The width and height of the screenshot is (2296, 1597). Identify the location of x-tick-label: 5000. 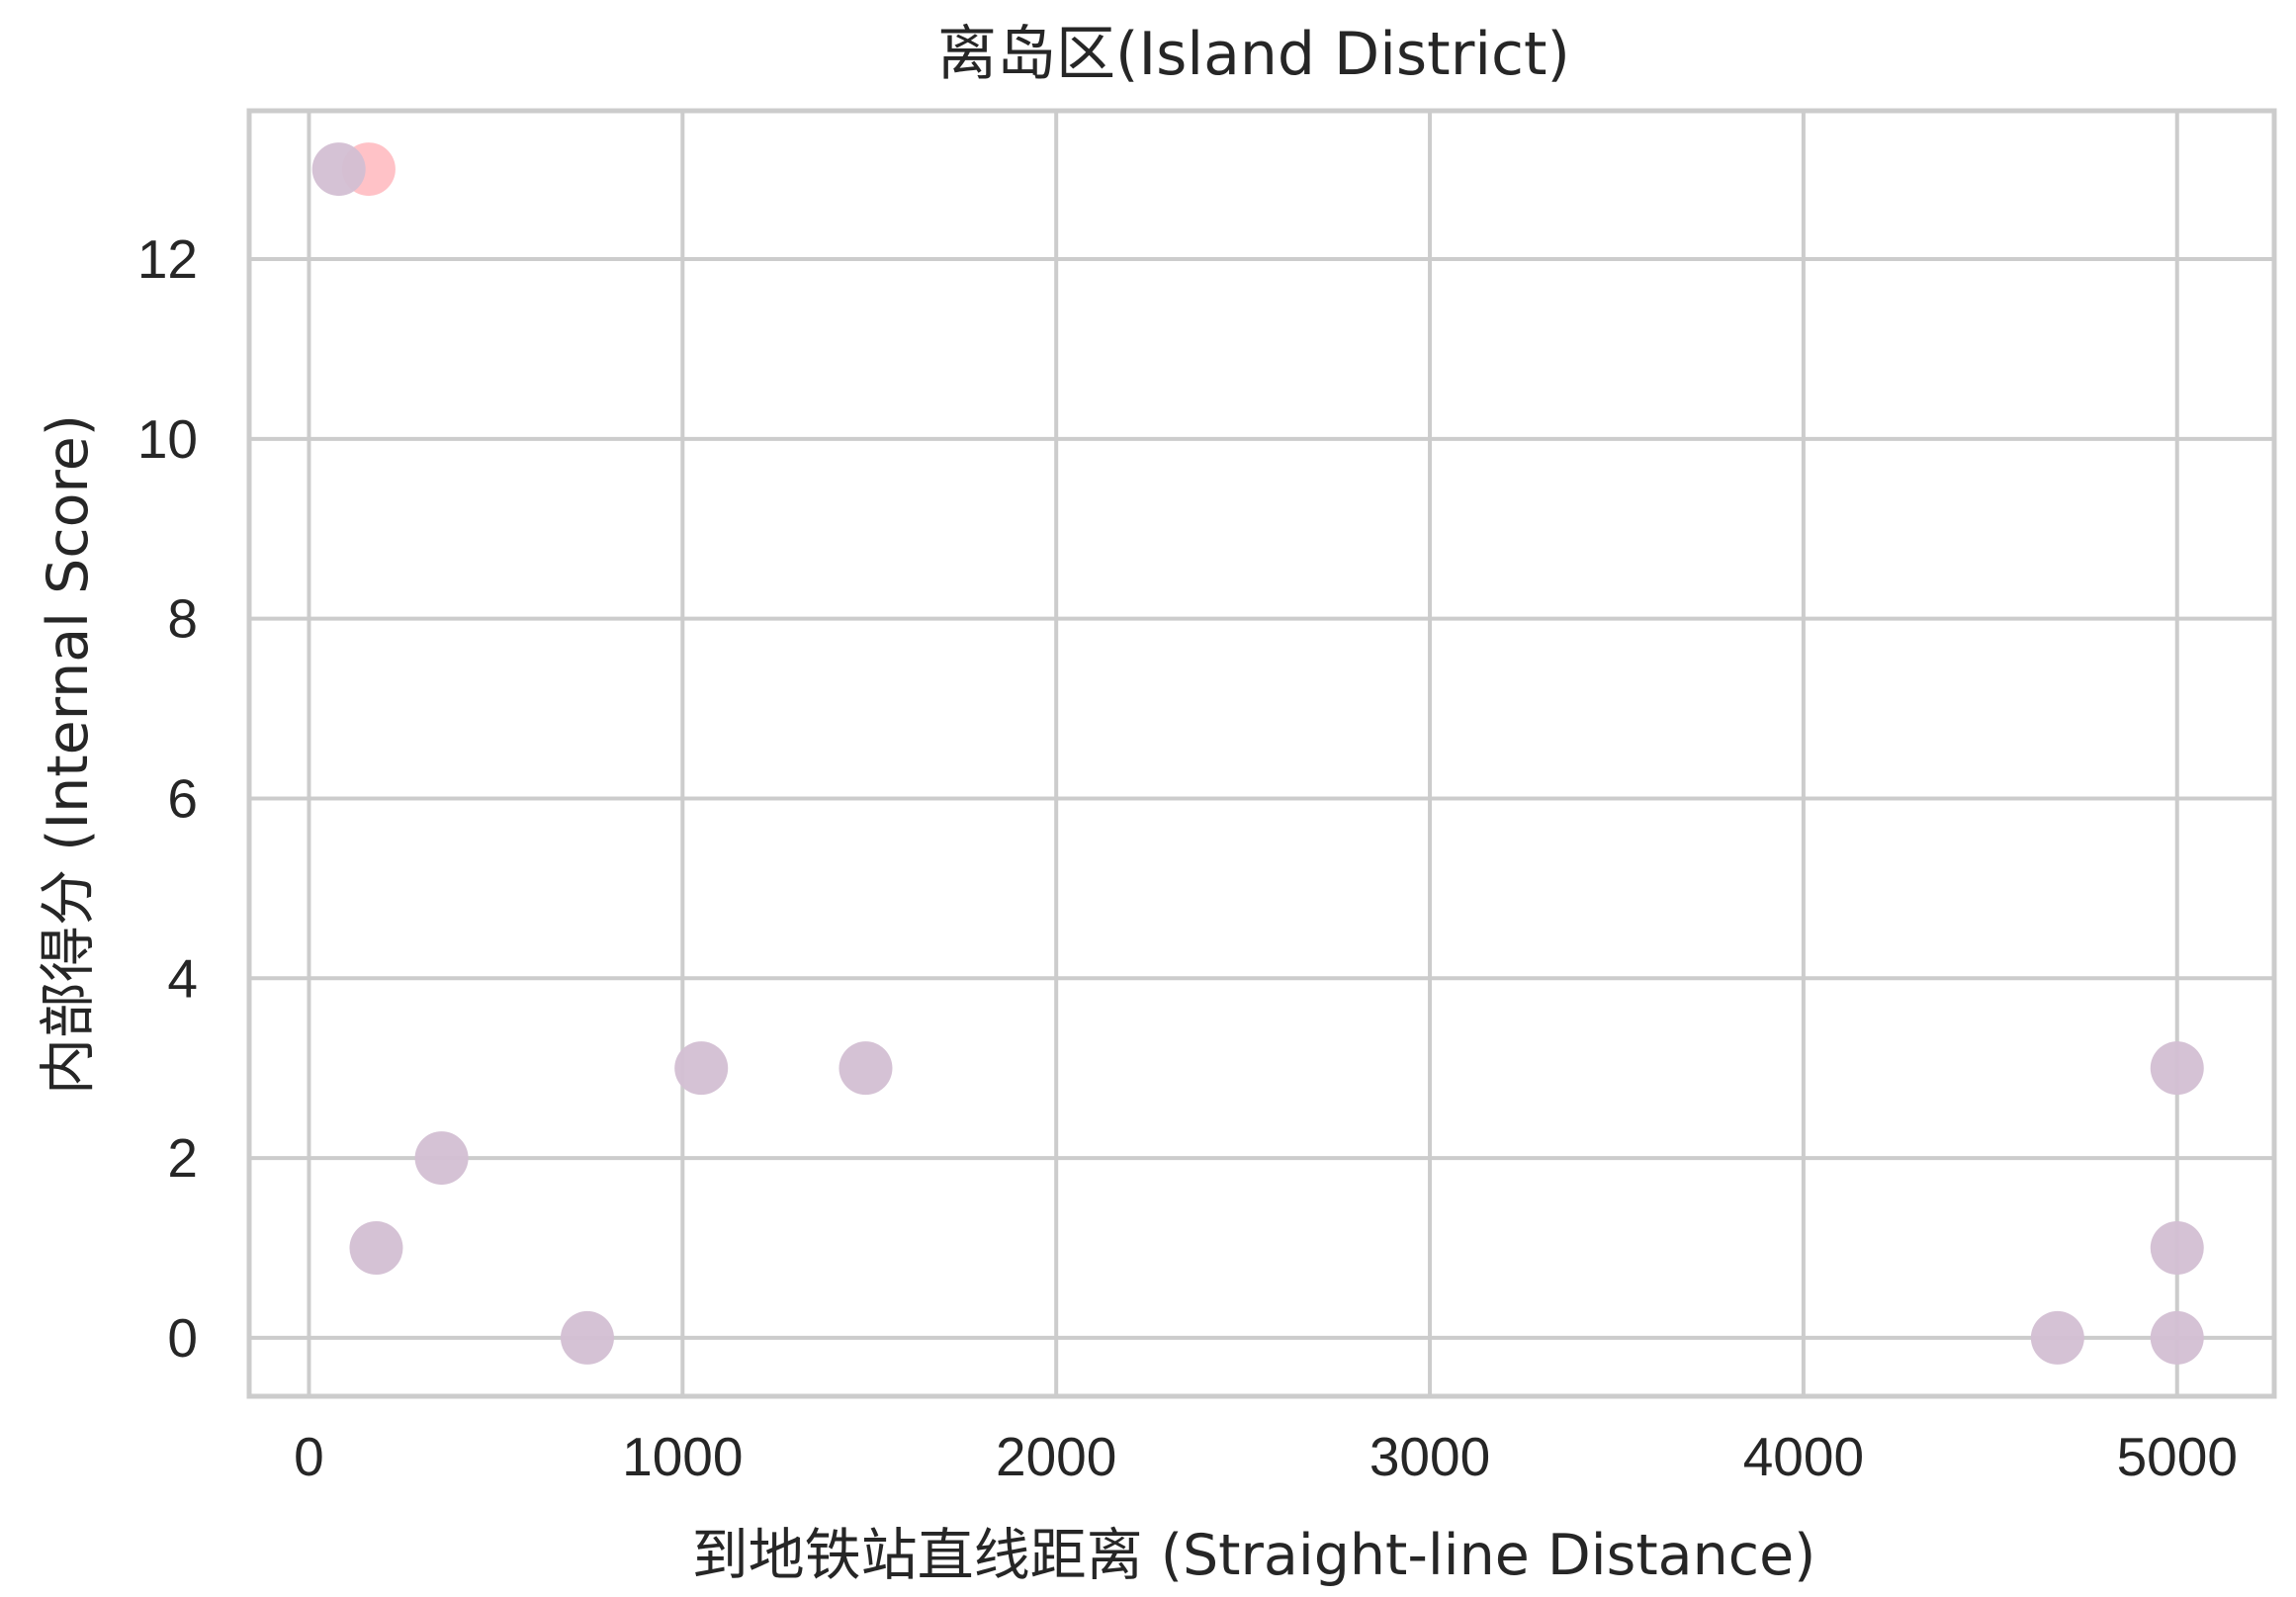
(2177, 1456).